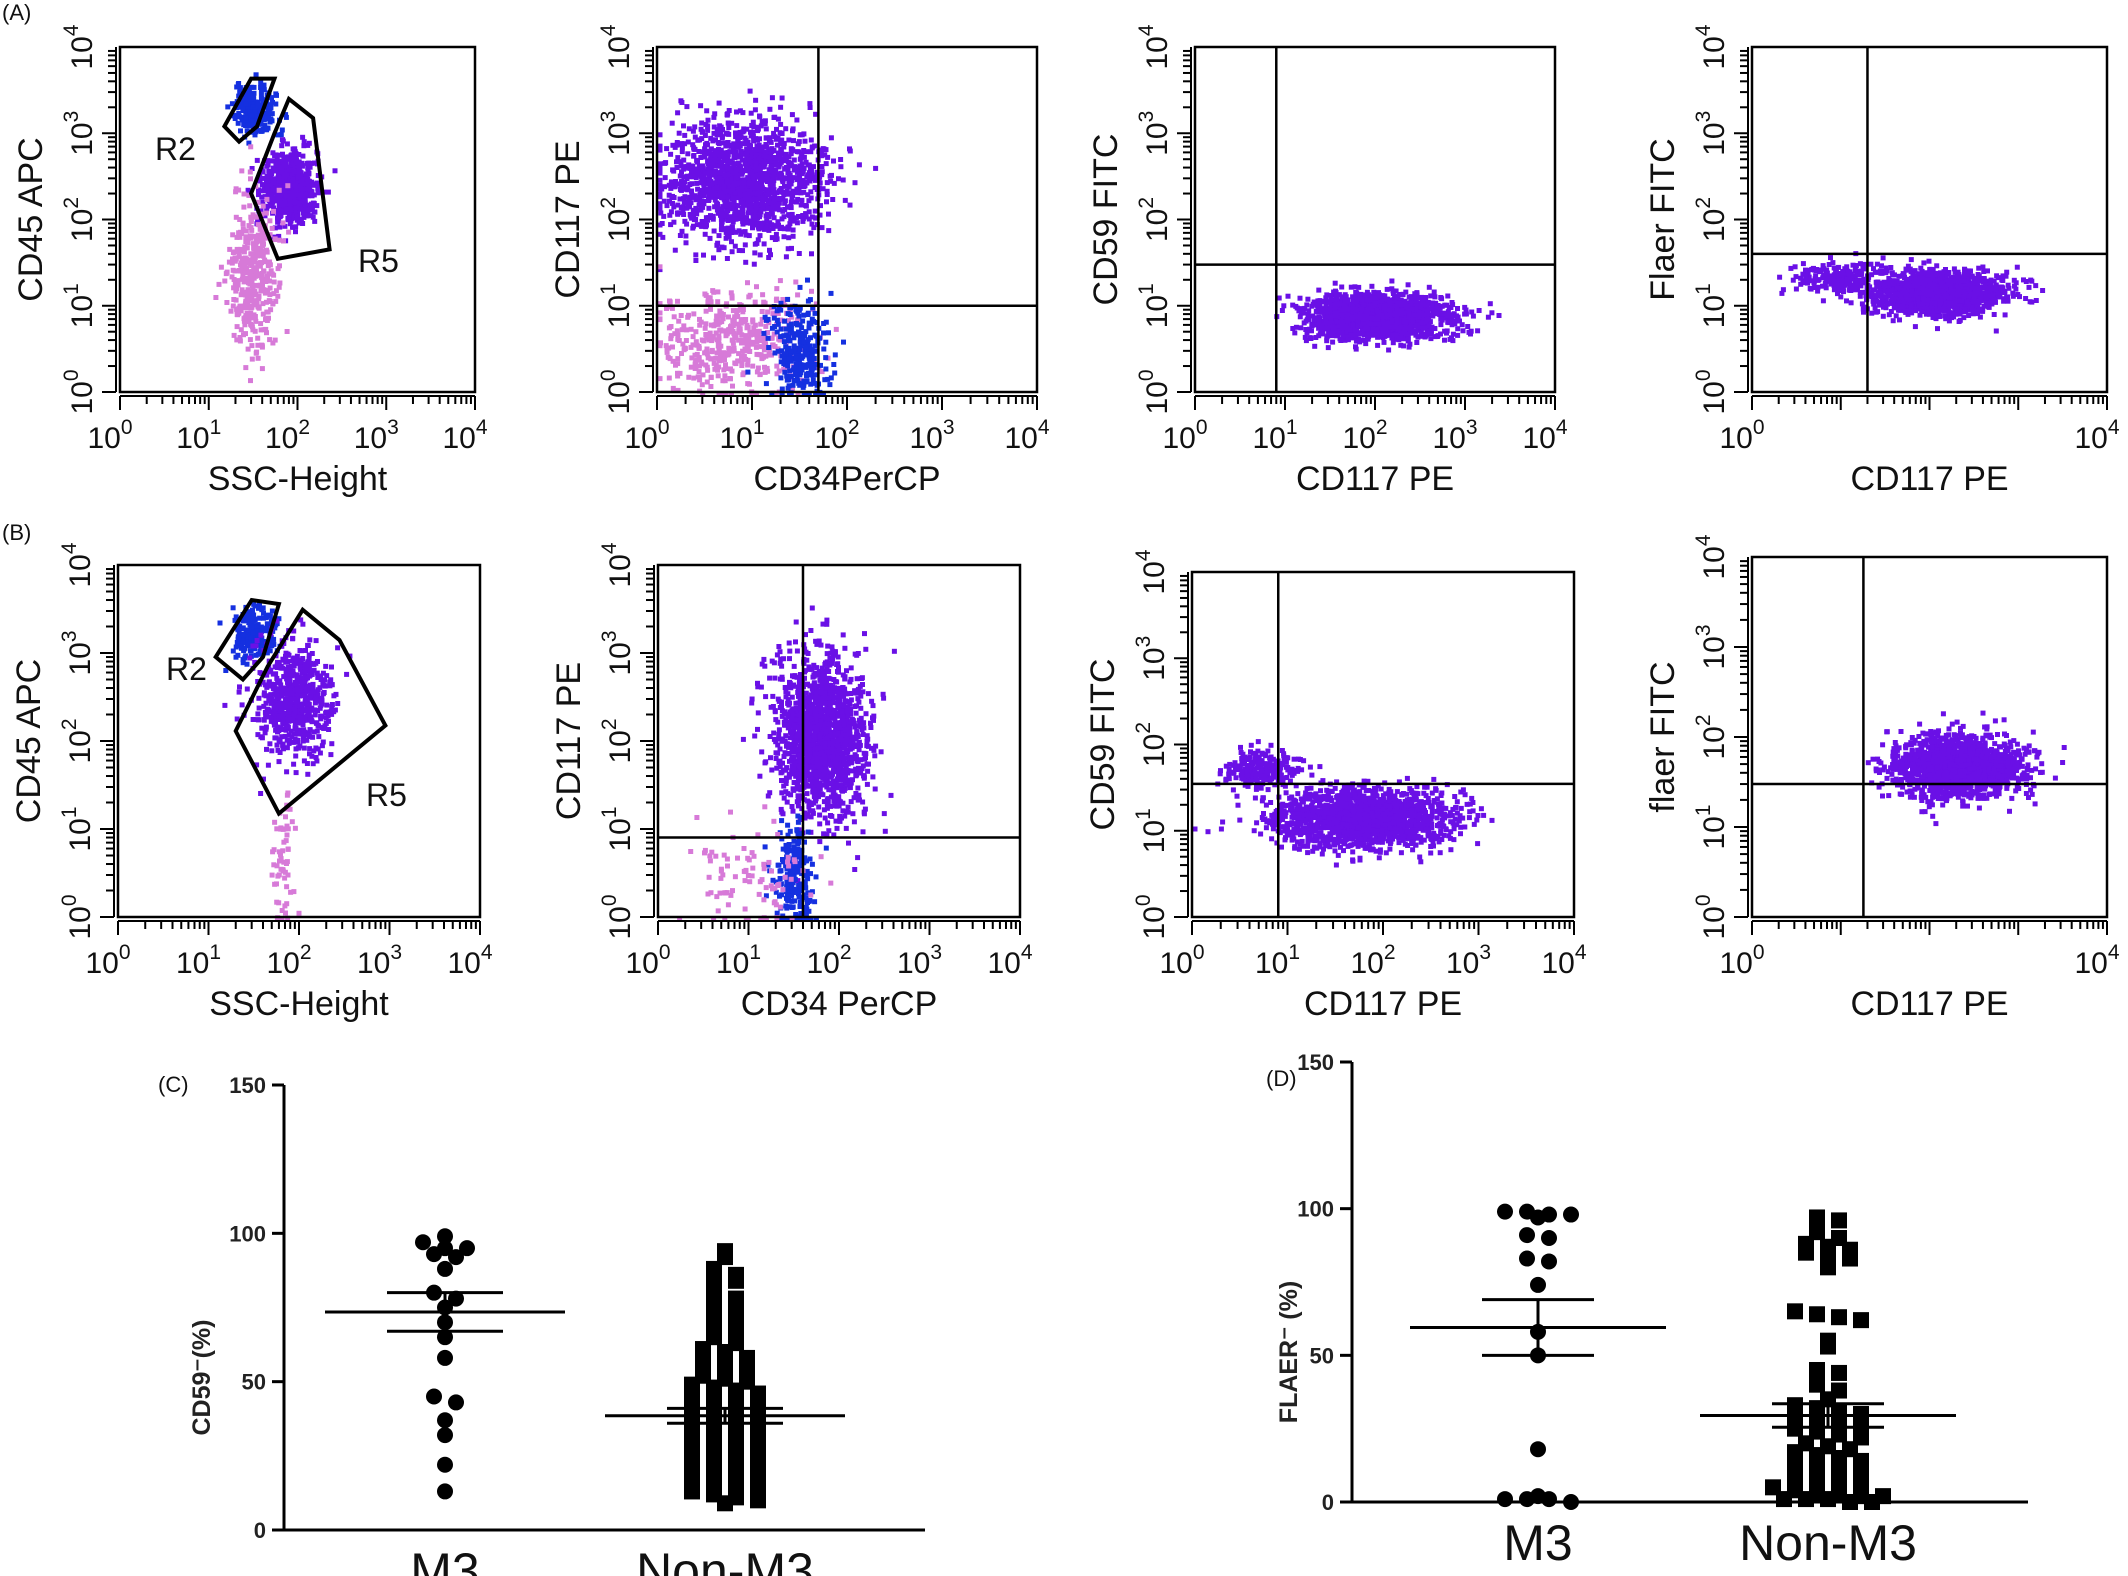 This screenshot has width=2128, height=1576. Describe the element at coordinates (216, 427) in the screenshot. I see `x-tick-exponent: 1` at that location.